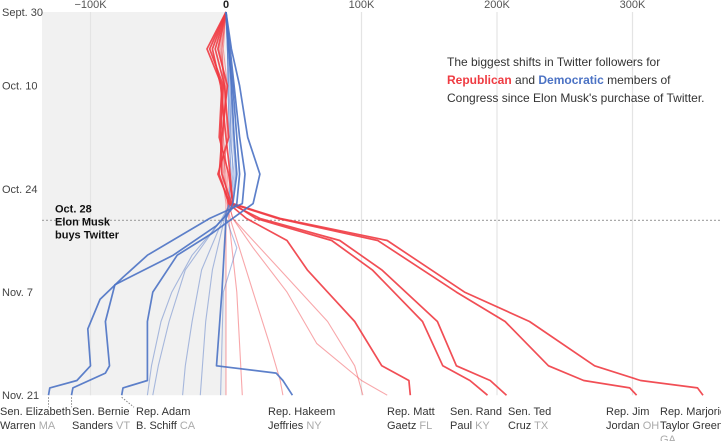  What do you see at coordinates (92, 426) in the screenshot?
I see `member-name: Sanders` at bounding box center [92, 426].